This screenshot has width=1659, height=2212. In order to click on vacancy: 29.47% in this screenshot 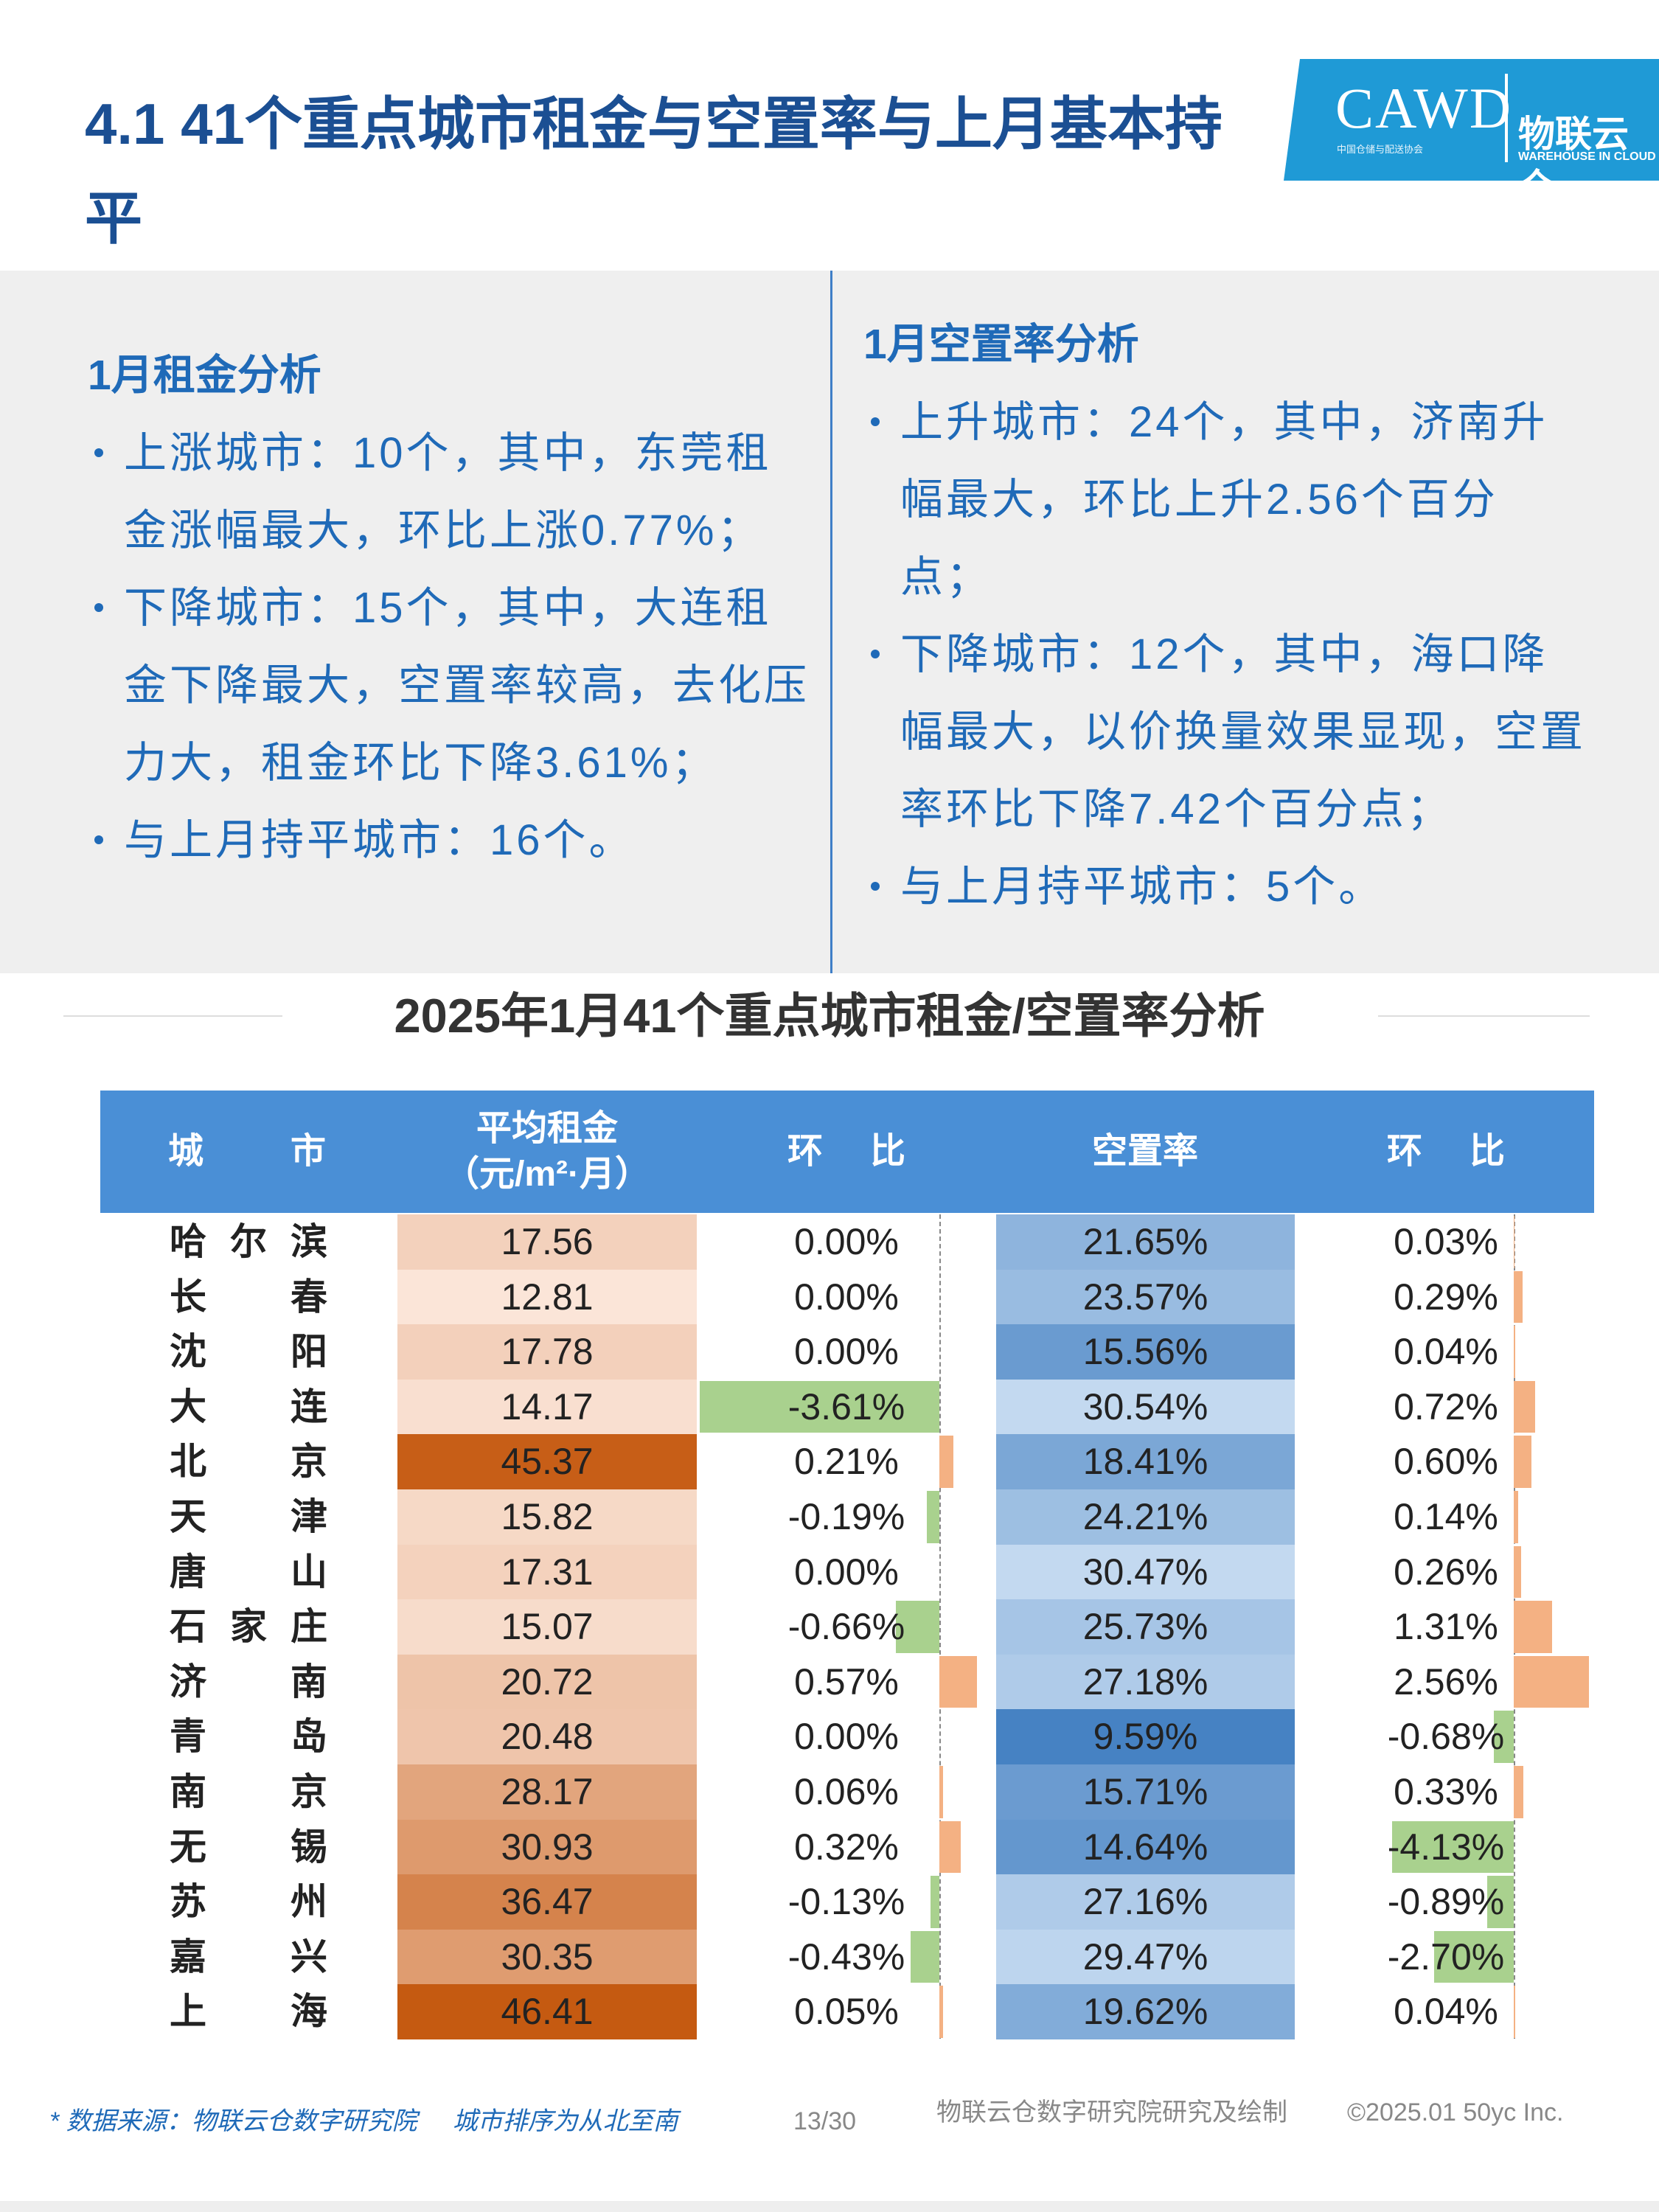, I will do `click(1145, 1956)`.